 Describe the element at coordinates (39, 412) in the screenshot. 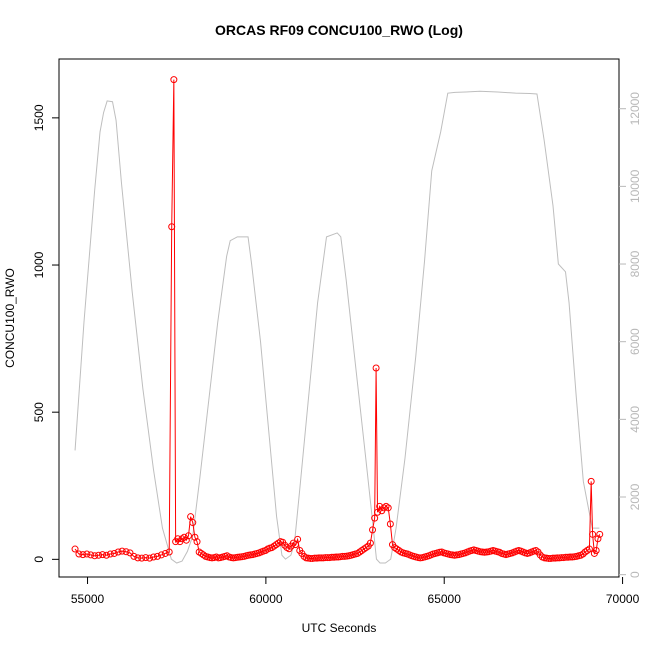

I see `y-tick-label: 500` at that location.